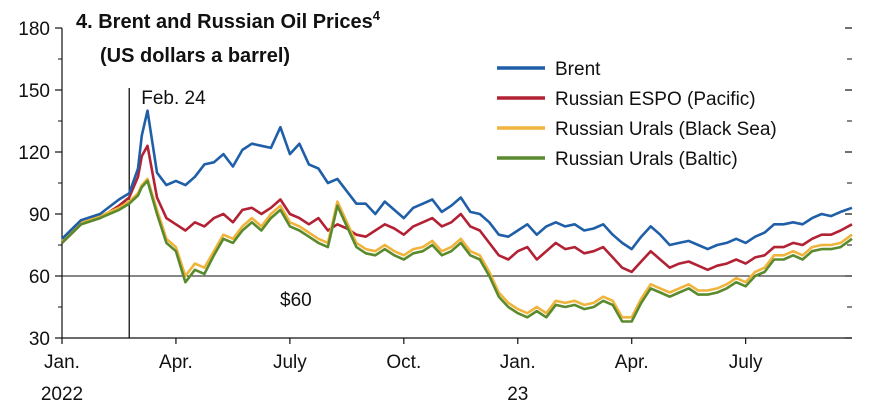 The height and width of the screenshot is (410, 870). I want to click on legend-label-brent: Brent, so click(578, 69).